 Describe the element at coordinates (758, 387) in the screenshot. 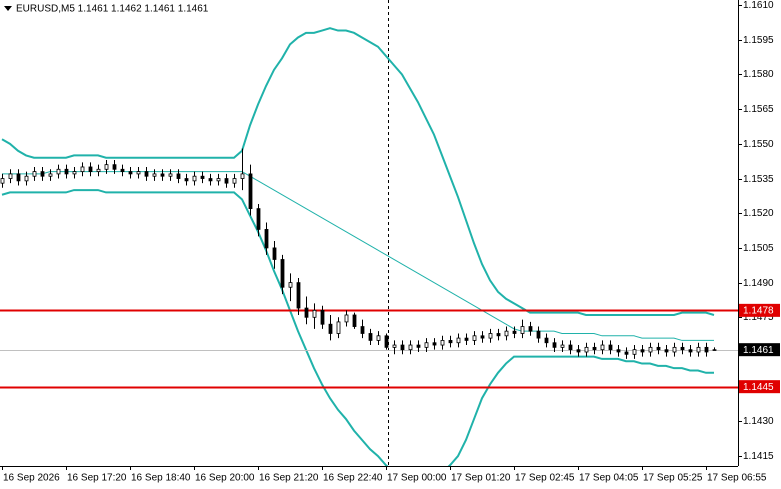

I see `level-label: 1.1445` at that location.